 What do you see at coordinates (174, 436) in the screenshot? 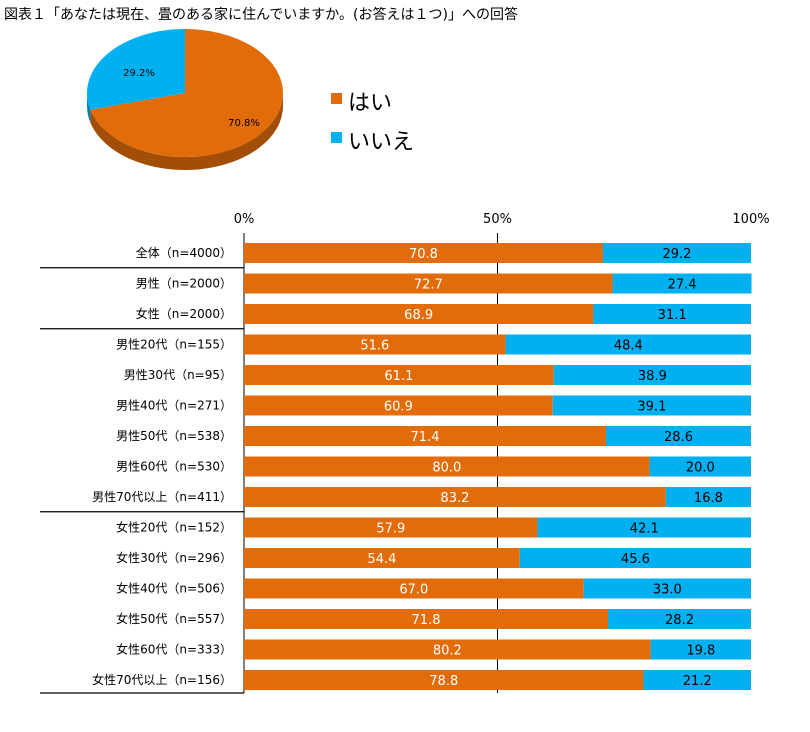
I see `category-label-7: 男性50代（n=538）` at bounding box center [174, 436].